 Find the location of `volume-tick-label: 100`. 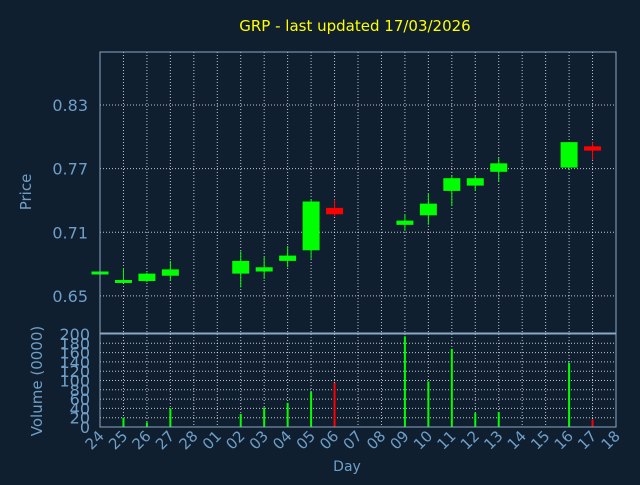

volume-tick-label: 100 is located at coordinates (74, 381).